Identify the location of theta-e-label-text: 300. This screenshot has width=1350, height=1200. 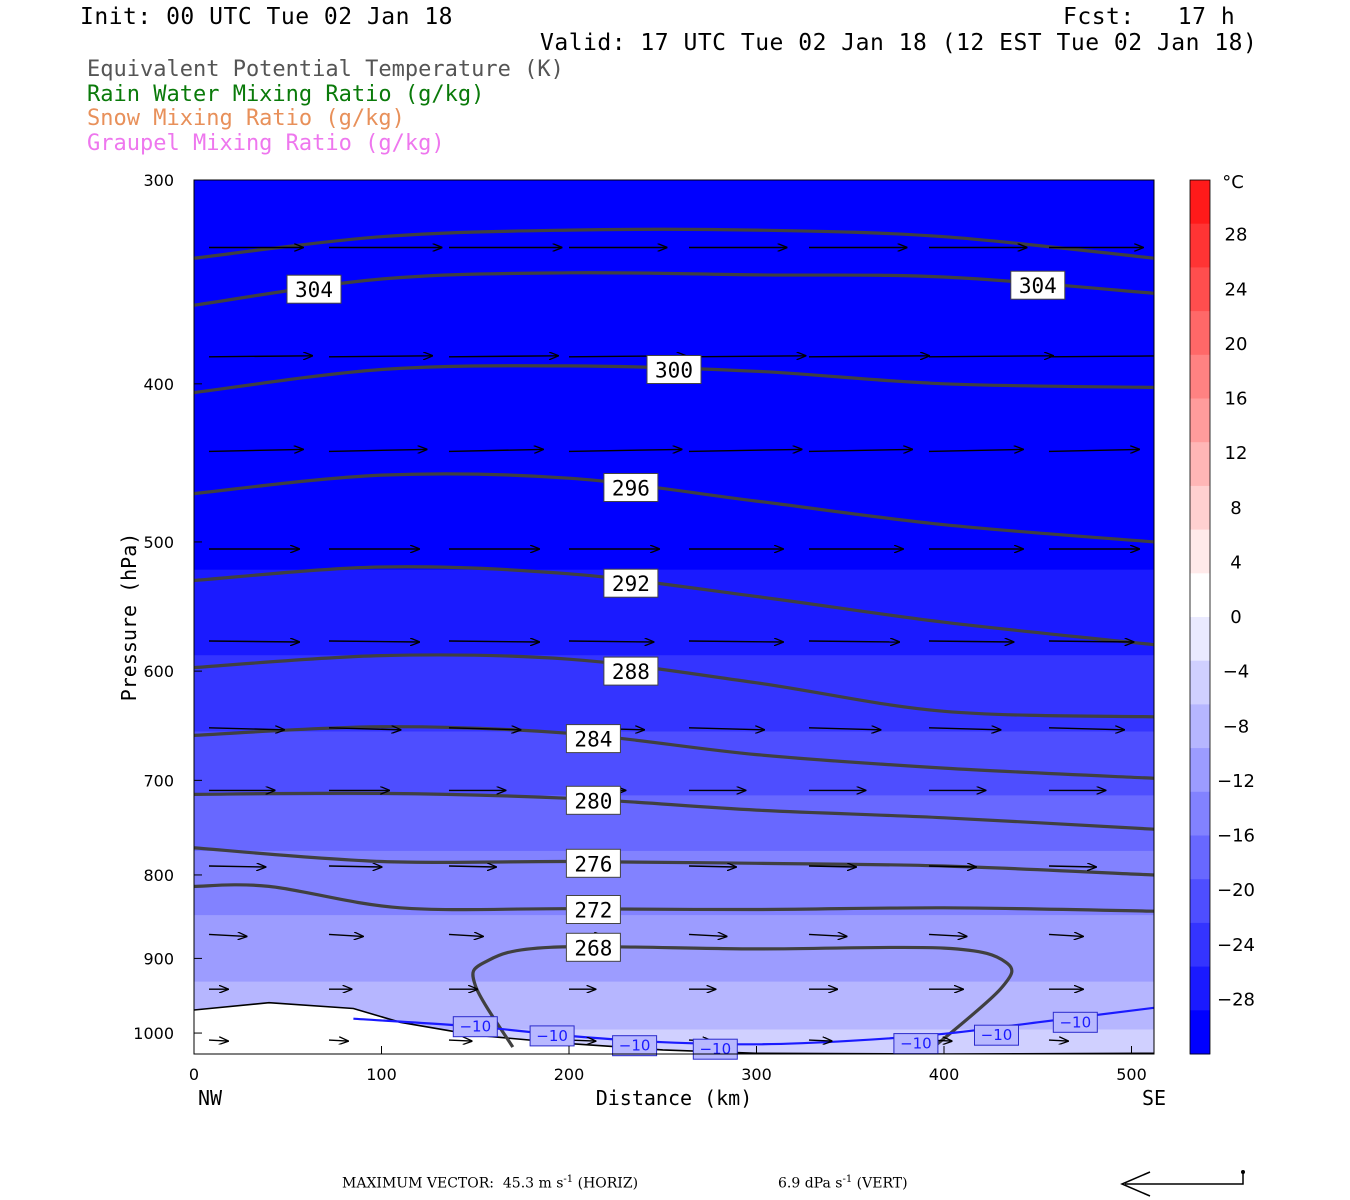
(674, 371).